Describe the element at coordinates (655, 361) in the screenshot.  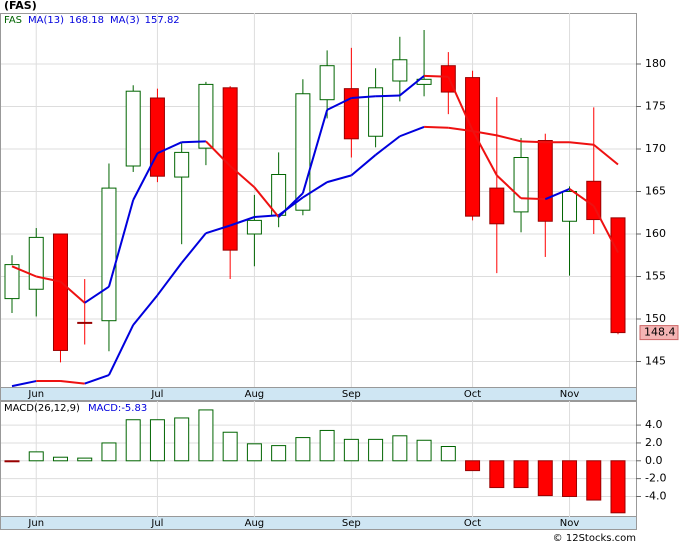
I see `y-tick-label: 145` at that location.